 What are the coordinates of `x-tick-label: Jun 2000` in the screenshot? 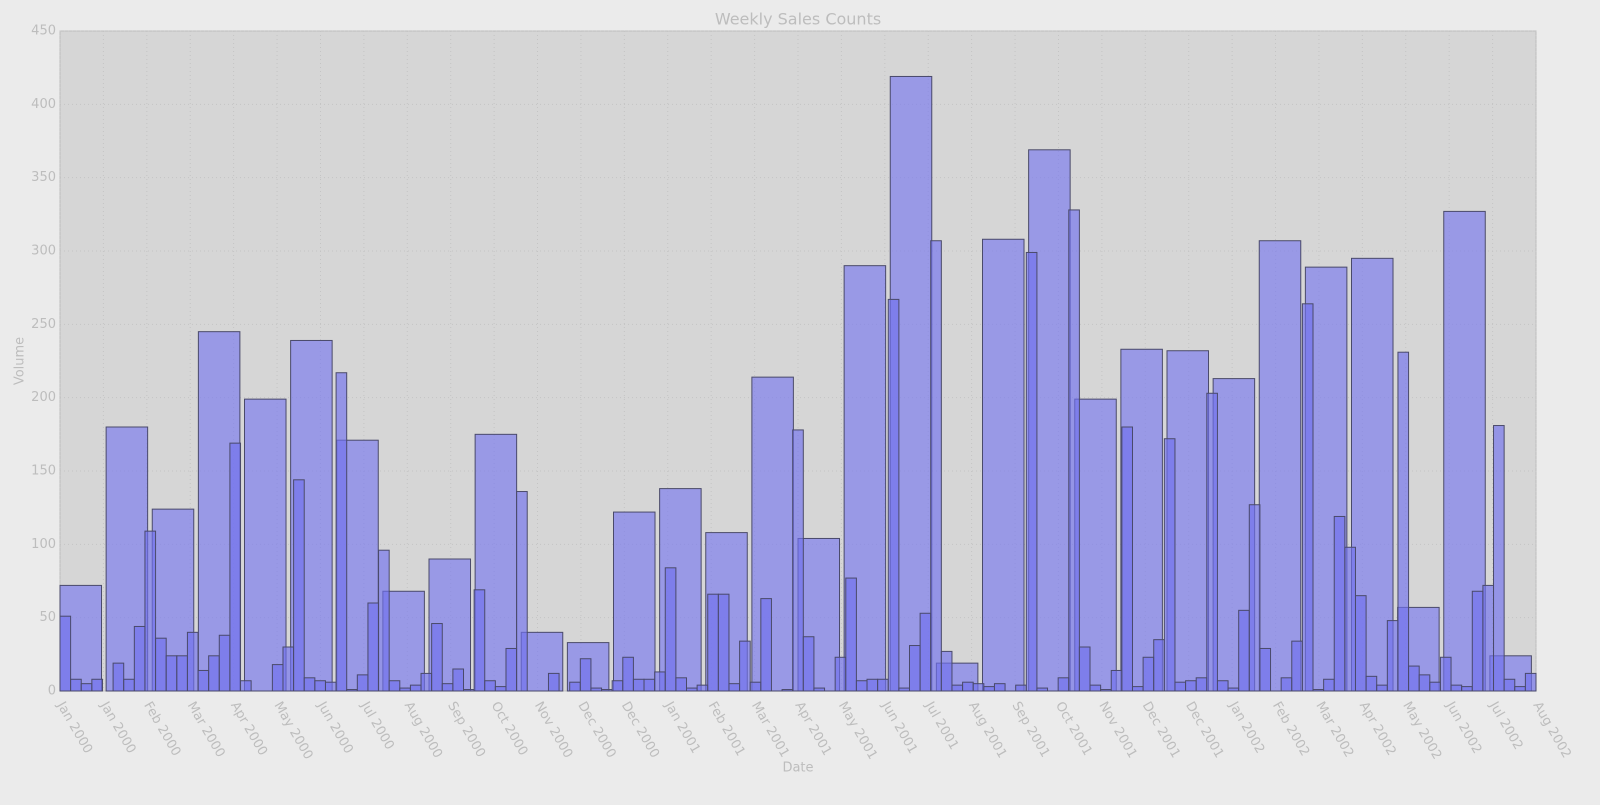 It's located at (334, 727).